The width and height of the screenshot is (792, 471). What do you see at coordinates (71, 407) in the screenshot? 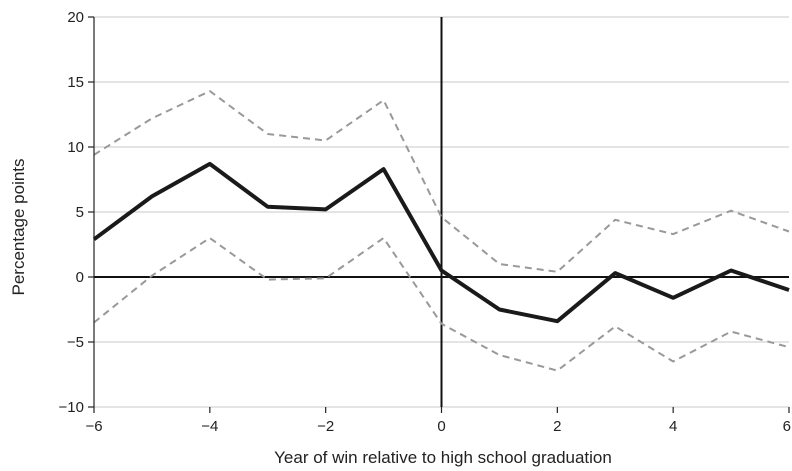
I see `y-tick-label: −10` at bounding box center [71, 407].